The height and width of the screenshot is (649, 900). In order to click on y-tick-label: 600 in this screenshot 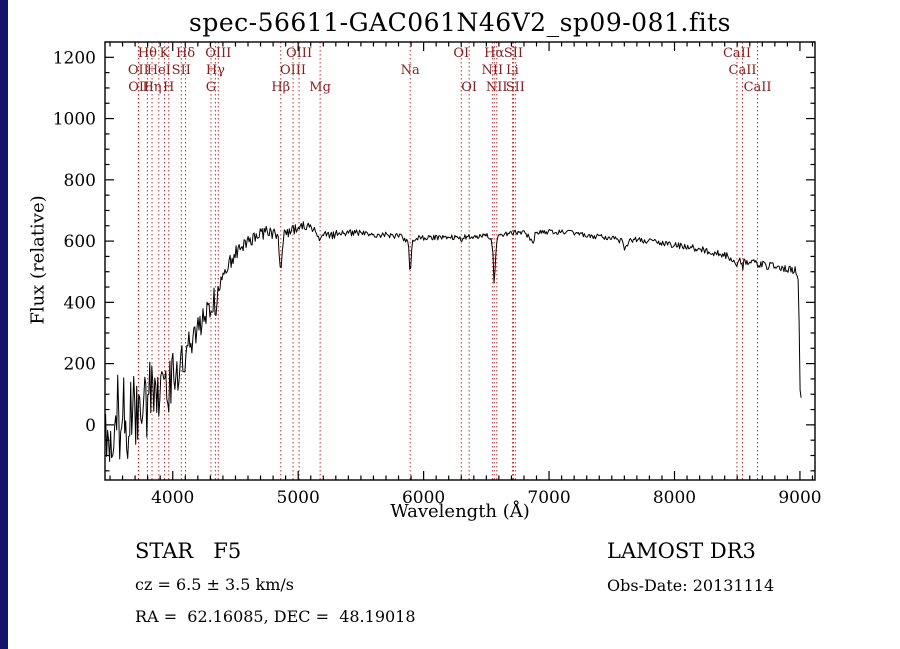, I will do `click(80, 242)`.